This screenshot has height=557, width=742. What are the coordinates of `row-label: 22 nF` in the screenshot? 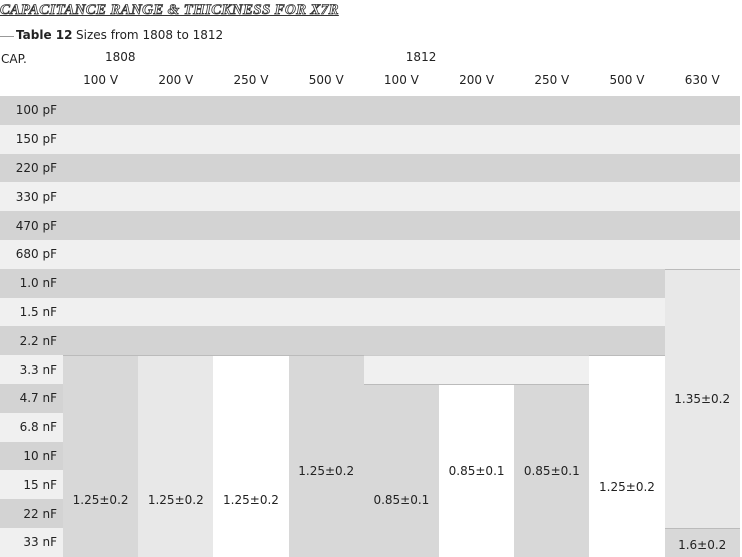 It's located at (31, 513).